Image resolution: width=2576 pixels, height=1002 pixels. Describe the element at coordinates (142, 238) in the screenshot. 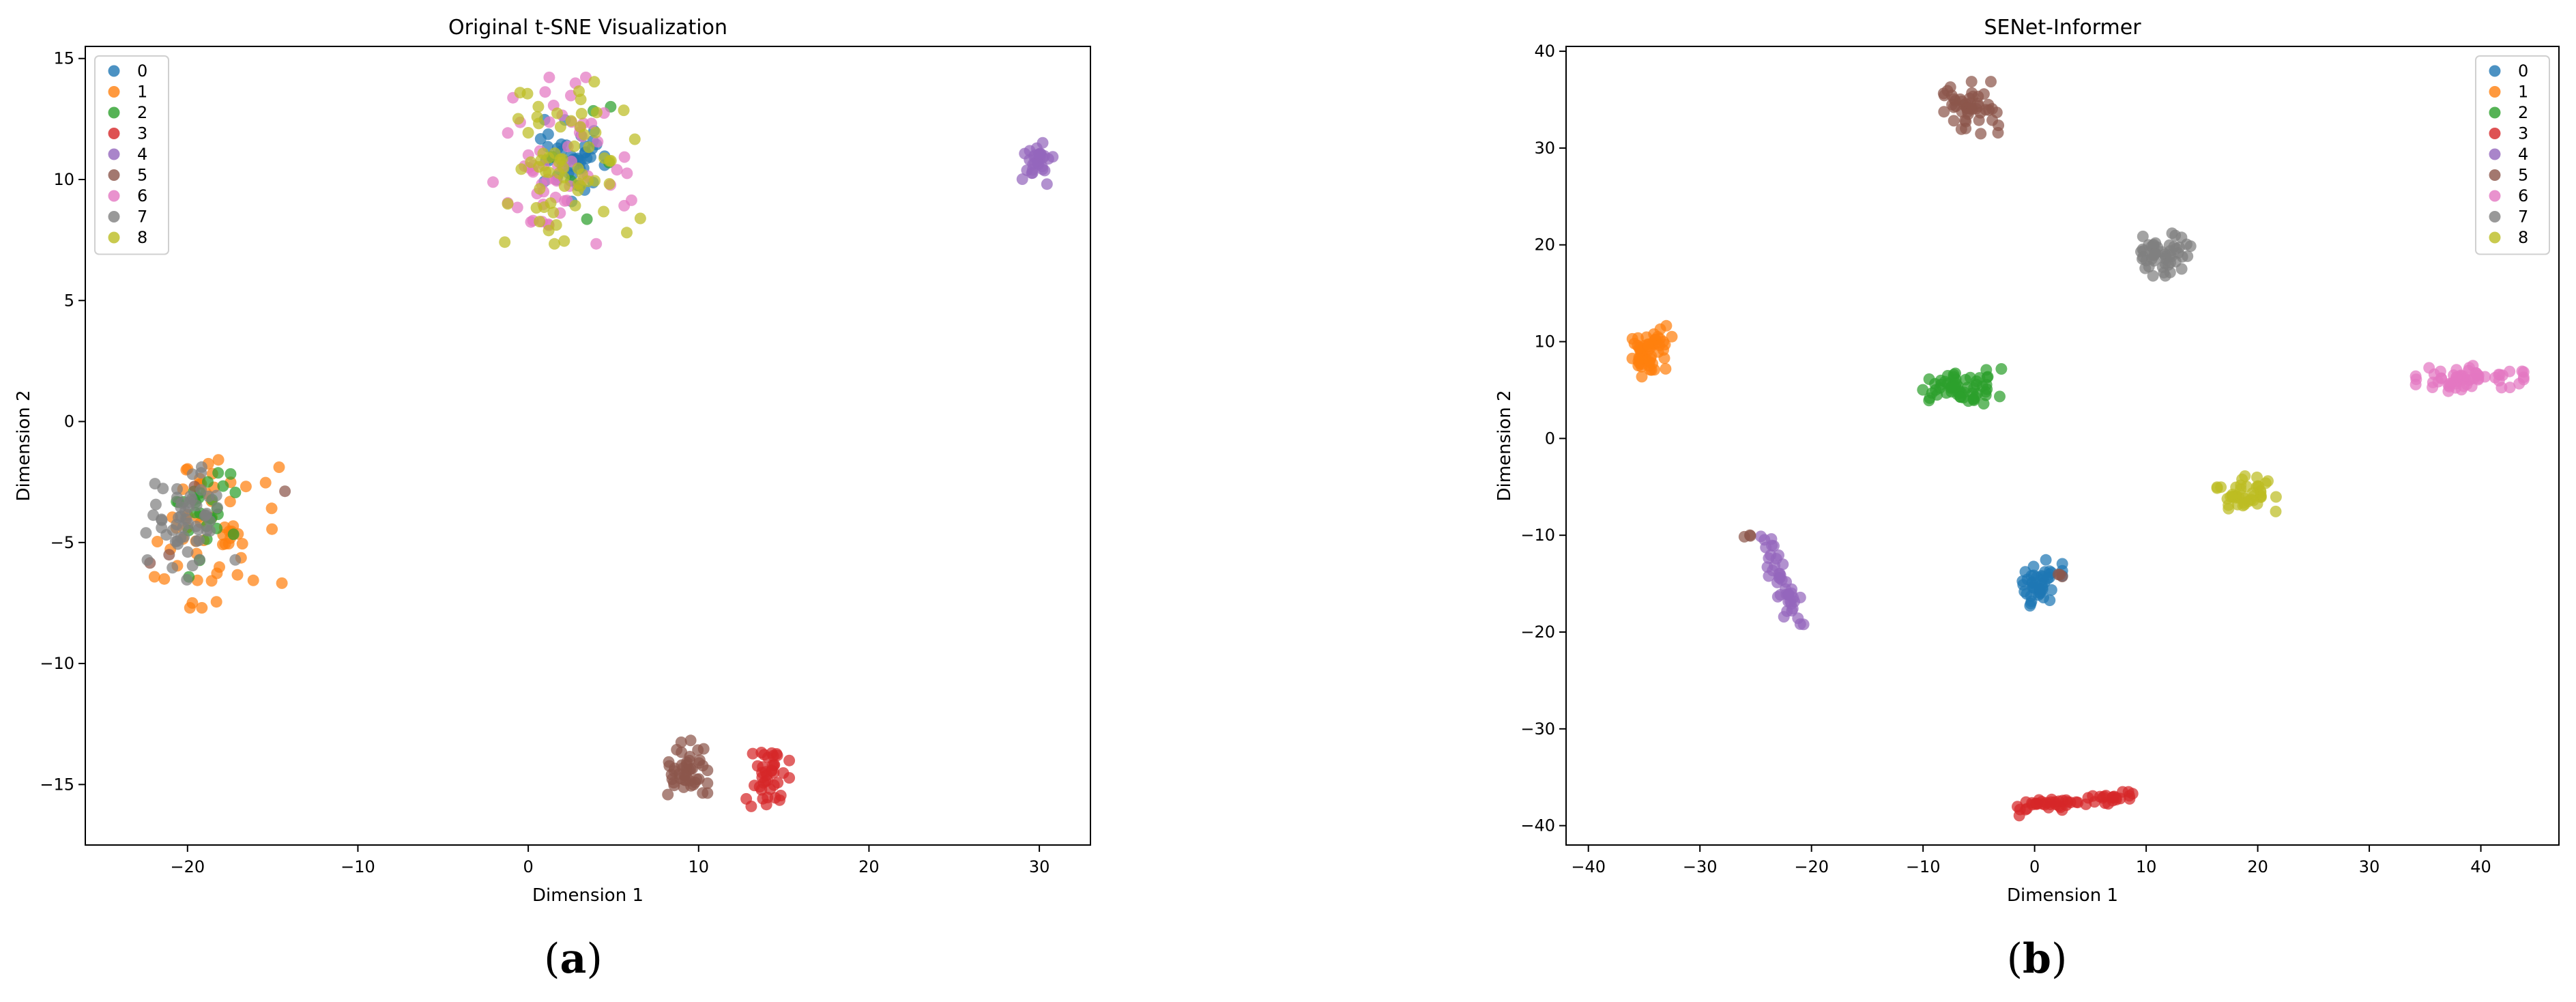

I see `legend-label-a-8: 8` at that location.